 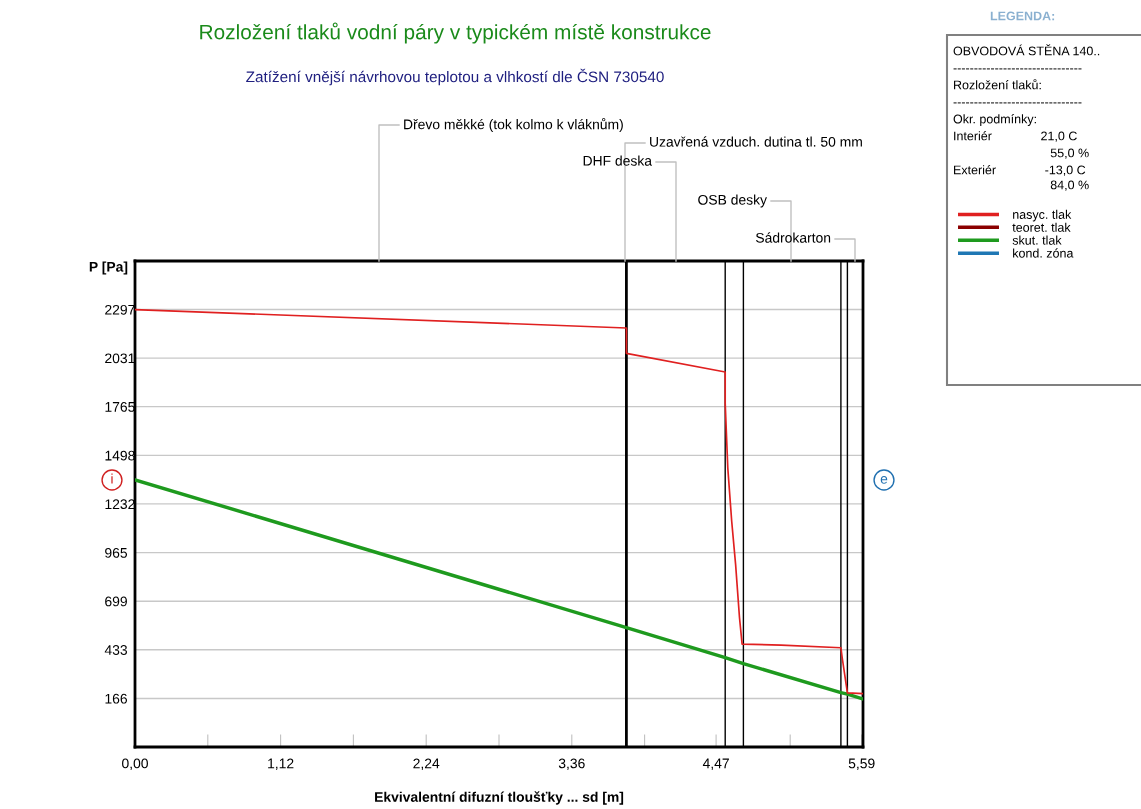 I want to click on text: Dřevo měkké (tok kolmo k vláknům), so click(x=513, y=125).